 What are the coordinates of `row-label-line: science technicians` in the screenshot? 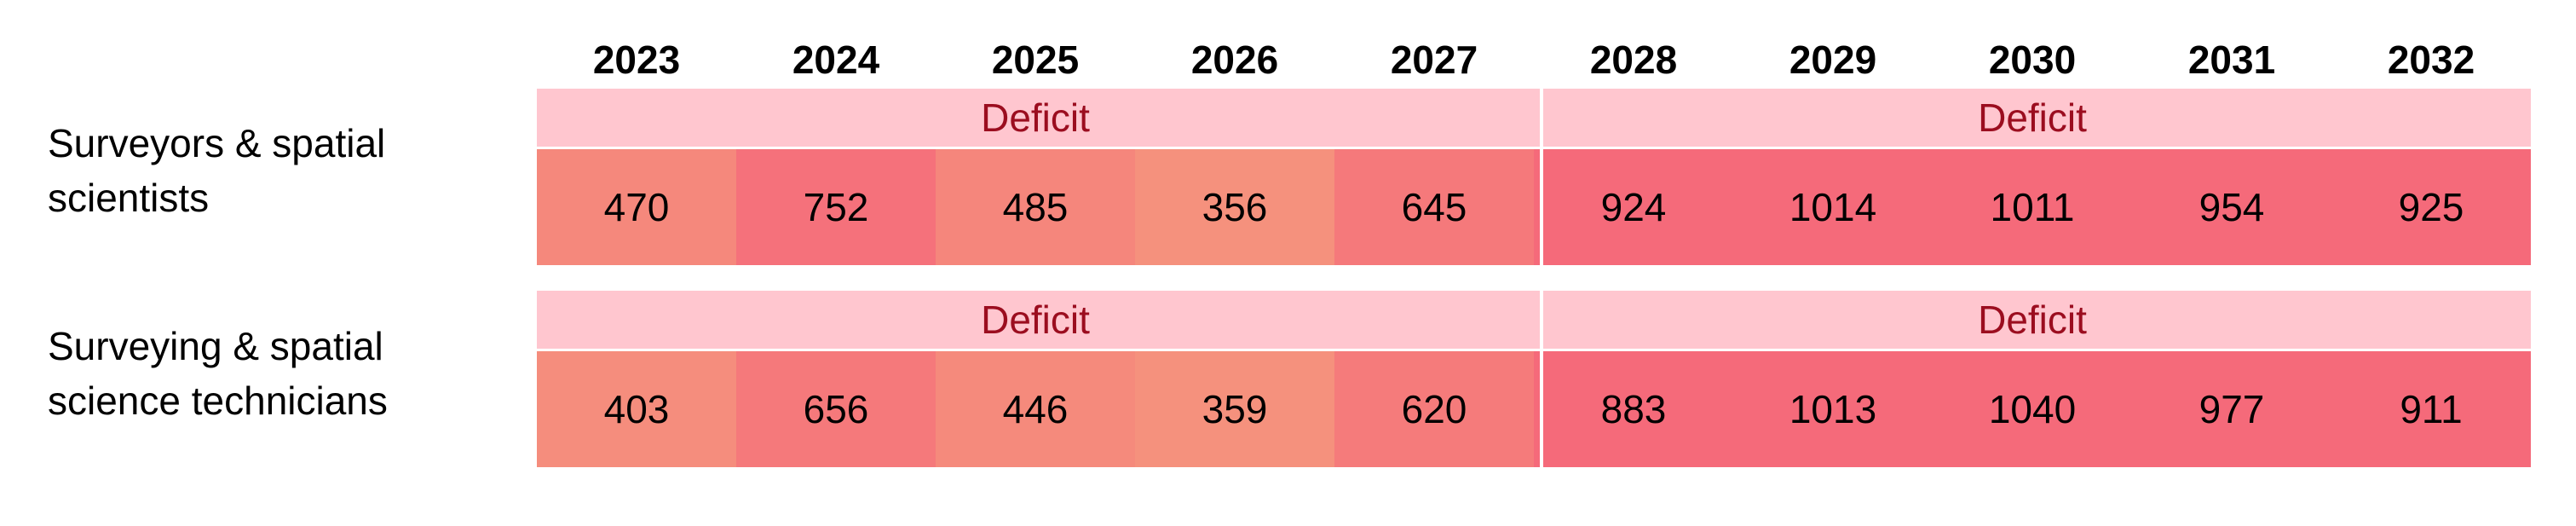 It's located at (218, 401).